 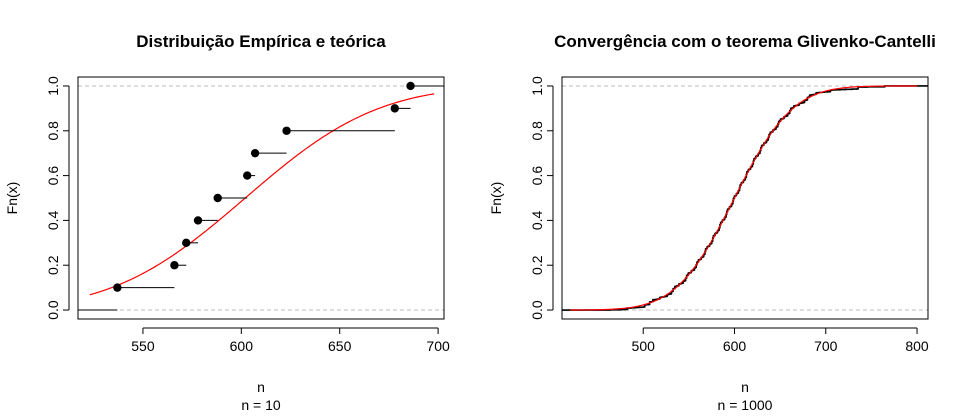 What do you see at coordinates (745, 387) in the screenshot?
I see `panel2-xlabel: n` at bounding box center [745, 387].